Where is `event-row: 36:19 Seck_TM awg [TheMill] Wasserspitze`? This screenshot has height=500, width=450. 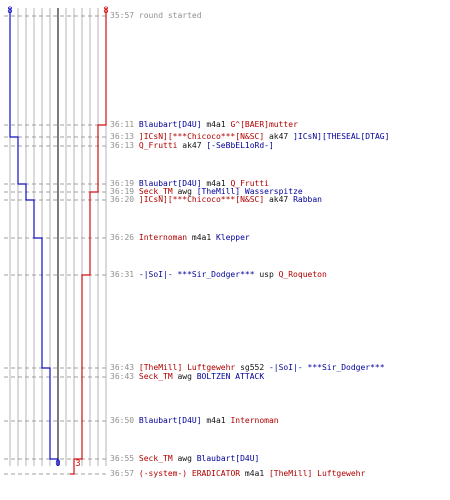
event-row: 36:19 Seck_TM awg [TheMill] Wasserspitze is located at coordinates (206, 192).